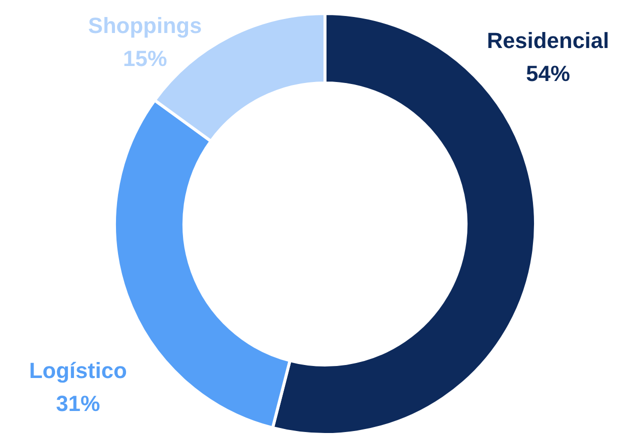  What do you see at coordinates (145, 59) in the screenshot?
I see `data-label: 15%` at bounding box center [145, 59].